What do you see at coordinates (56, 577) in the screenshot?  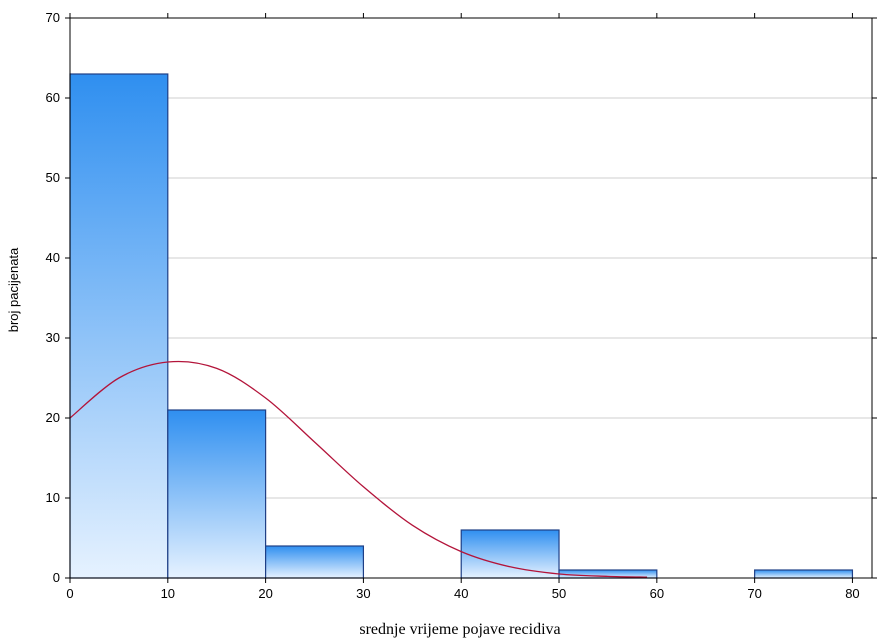 I see `y-tick-label: 0` at bounding box center [56, 577].